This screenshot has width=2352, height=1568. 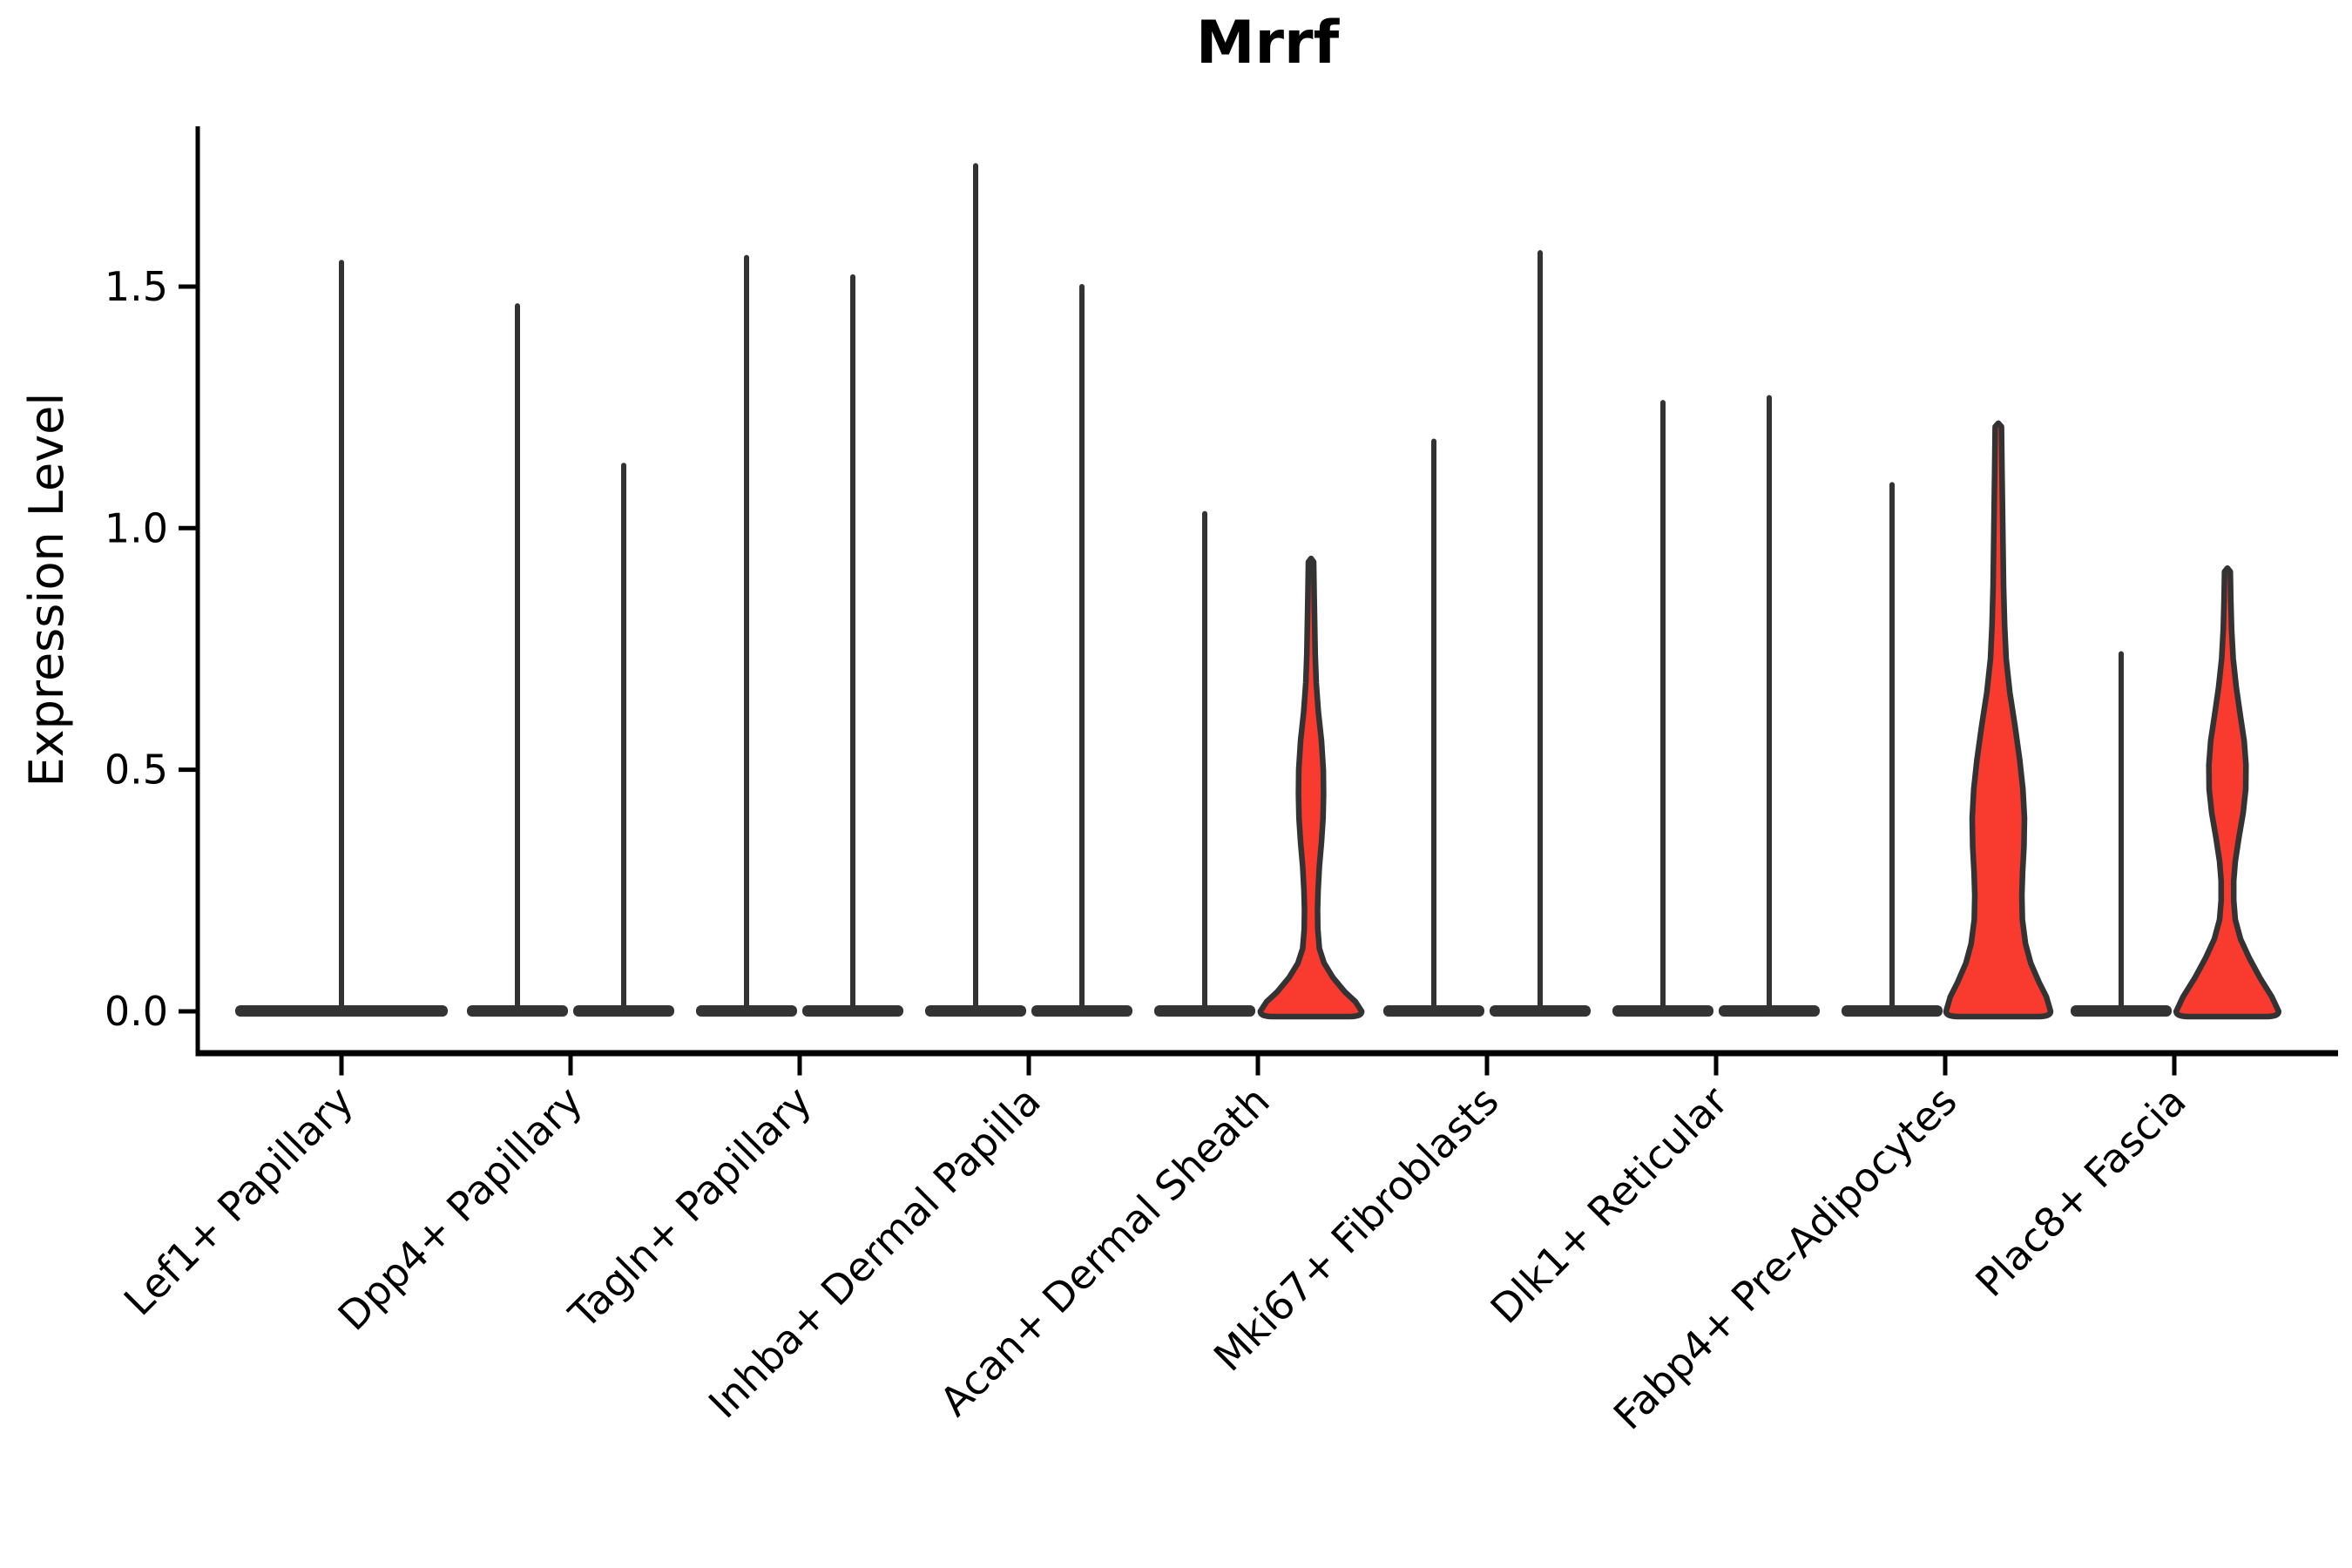 I want to click on violin-fabp4-pre-adipocytes-right, so click(x=1999, y=720).